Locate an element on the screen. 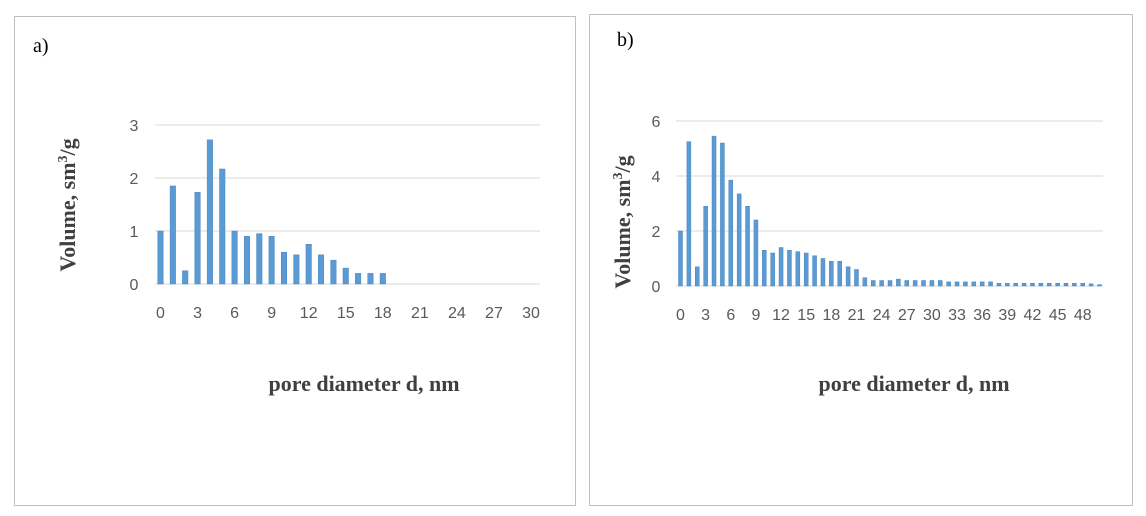 This screenshot has height=516, width=1146. x-tick-label: 24 is located at coordinates (457, 313).